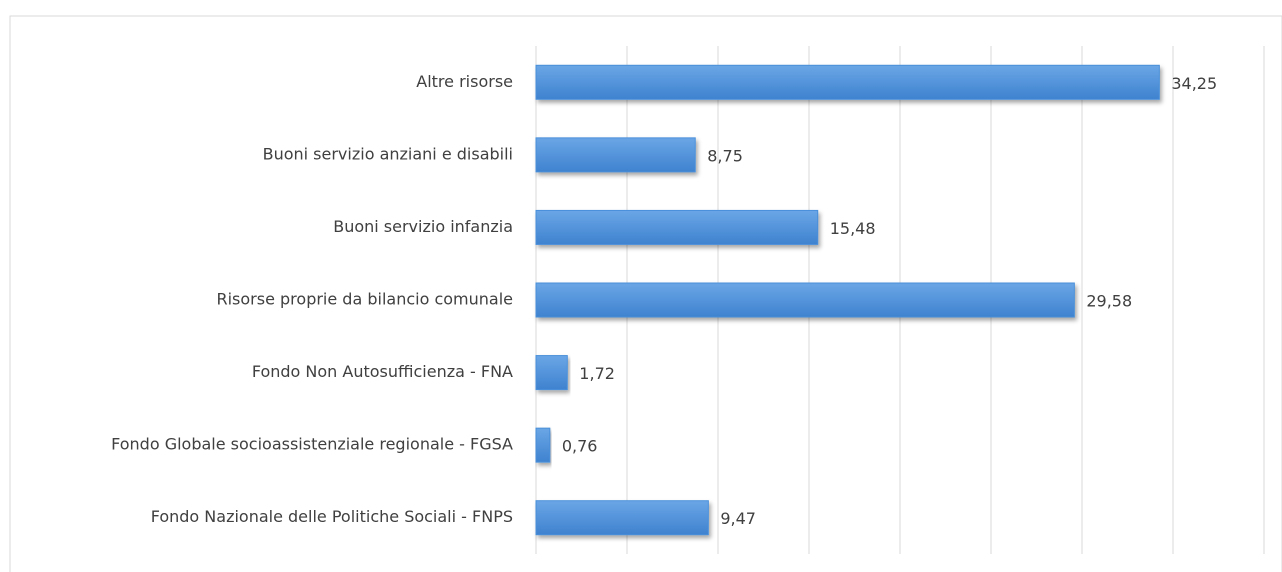 The image size is (1282, 572). What do you see at coordinates (464, 81) in the screenshot?
I see `category-label: Altre risorse` at bounding box center [464, 81].